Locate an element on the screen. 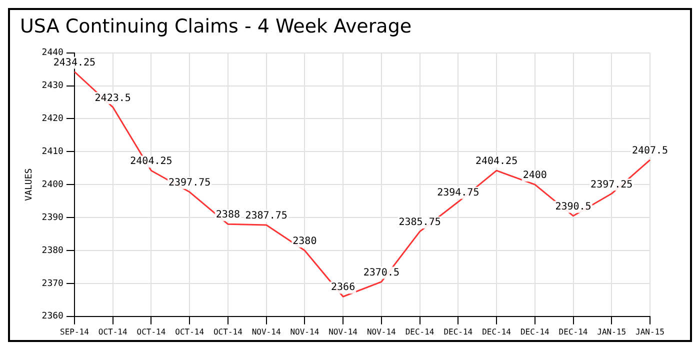  data-label: 2387.75 is located at coordinates (266, 216).